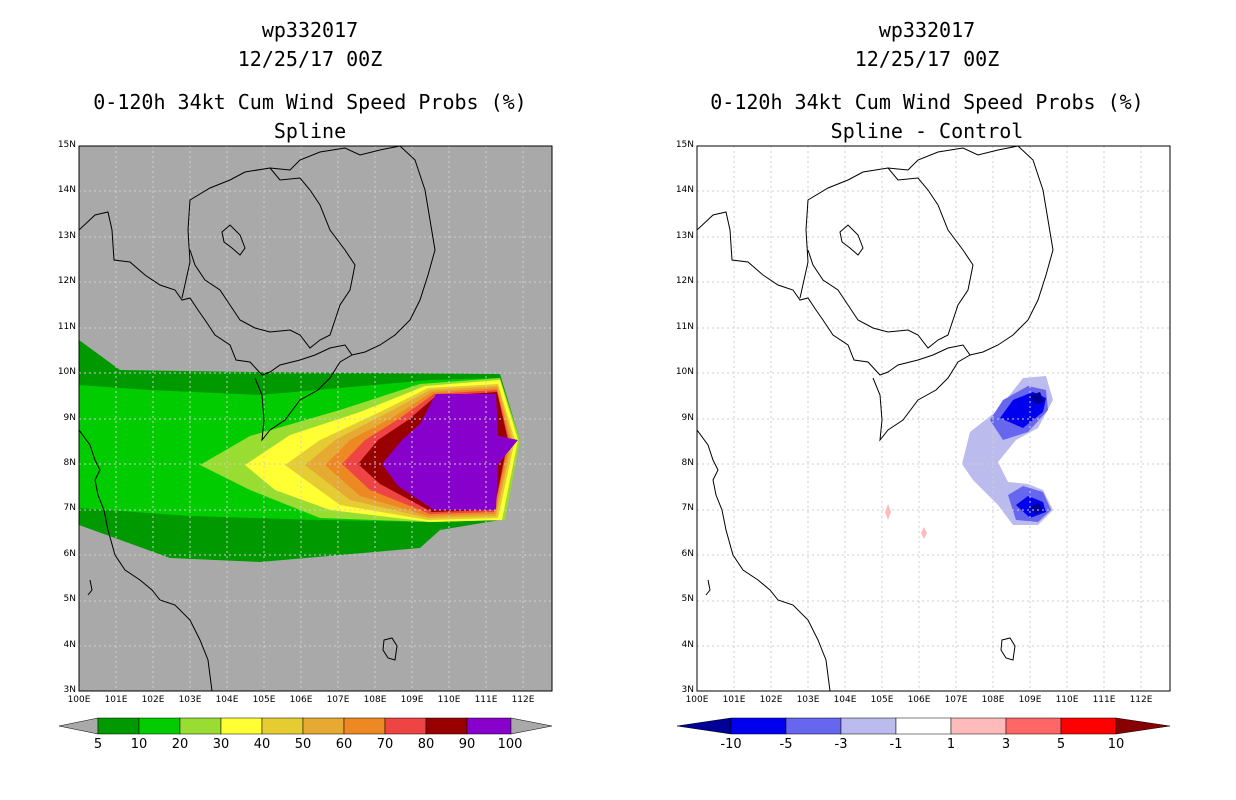 The height and width of the screenshot is (800, 1236). What do you see at coordinates (69, 508) in the screenshot?
I see `left-lat-label: 7N` at bounding box center [69, 508].